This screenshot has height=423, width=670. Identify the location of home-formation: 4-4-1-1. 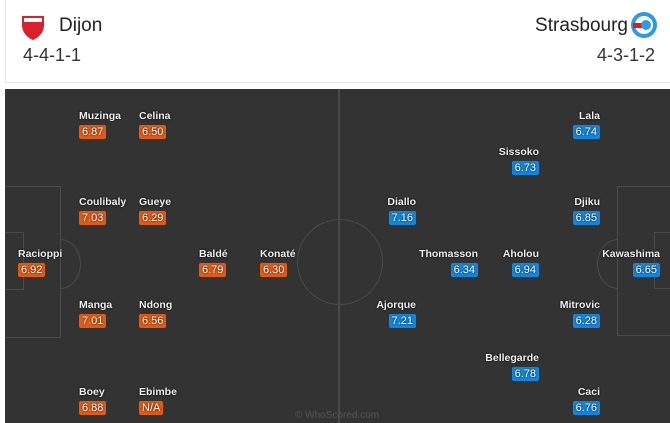
(52, 55).